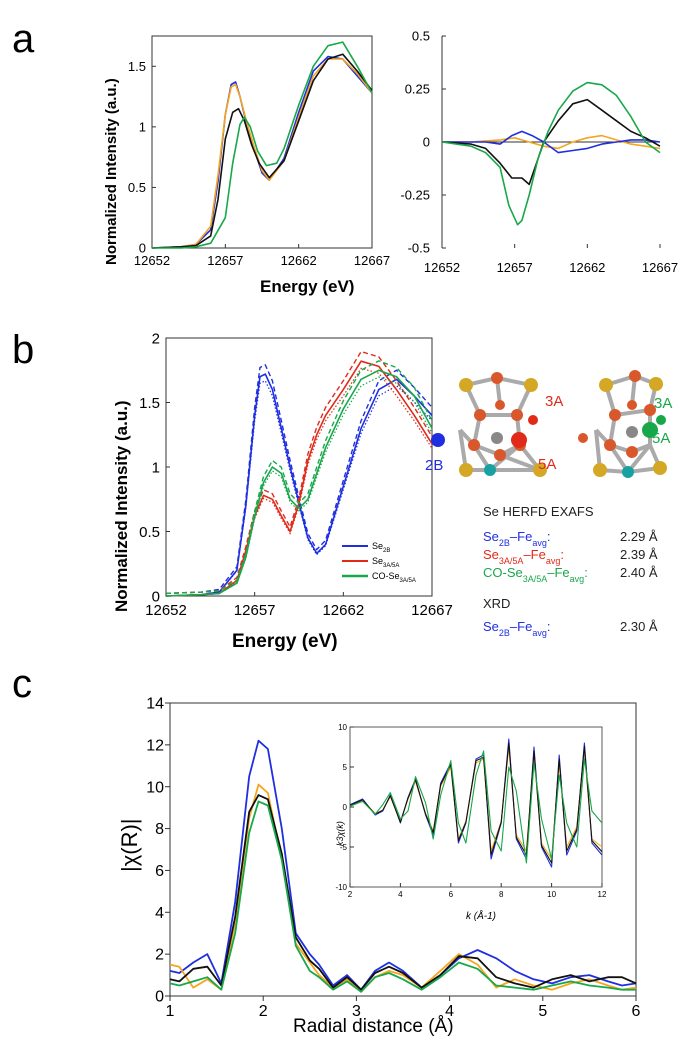  What do you see at coordinates (345, 767) in the screenshot?
I see `c-inset-y-tick-label: 5` at bounding box center [345, 767].